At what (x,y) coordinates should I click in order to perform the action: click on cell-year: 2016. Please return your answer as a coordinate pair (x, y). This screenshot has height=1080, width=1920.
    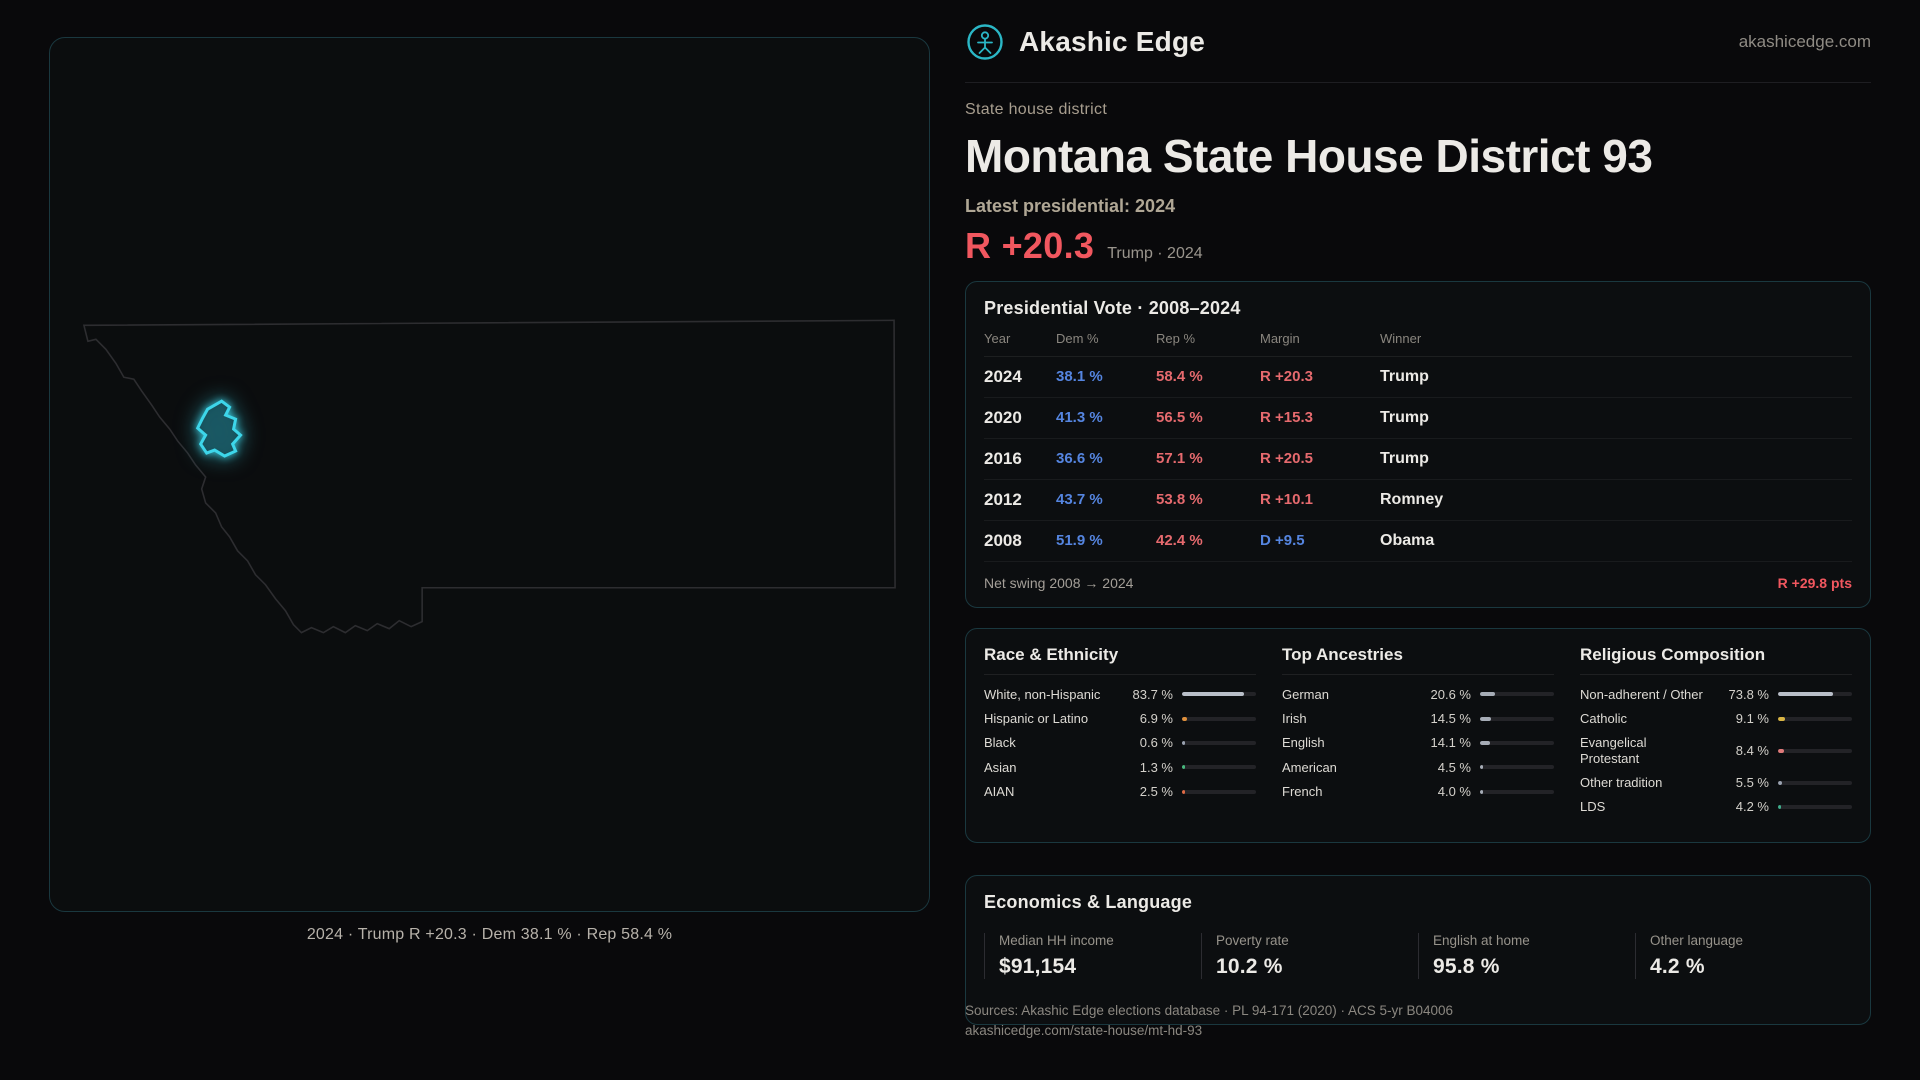
    Looking at the image, I should click on (1003, 458).